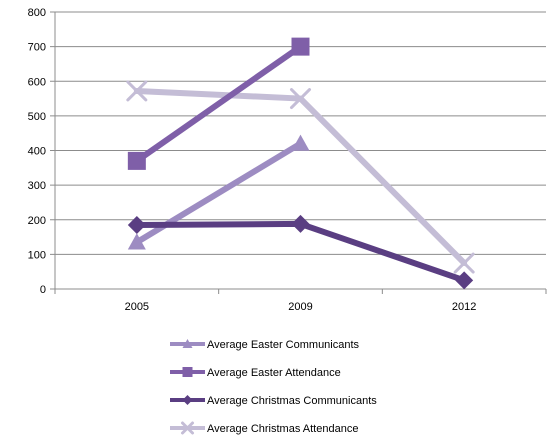 The width and height of the screenshot is (554, 437). I want to click on legend-item: Average Christmas Communicants, so click(273, 401).